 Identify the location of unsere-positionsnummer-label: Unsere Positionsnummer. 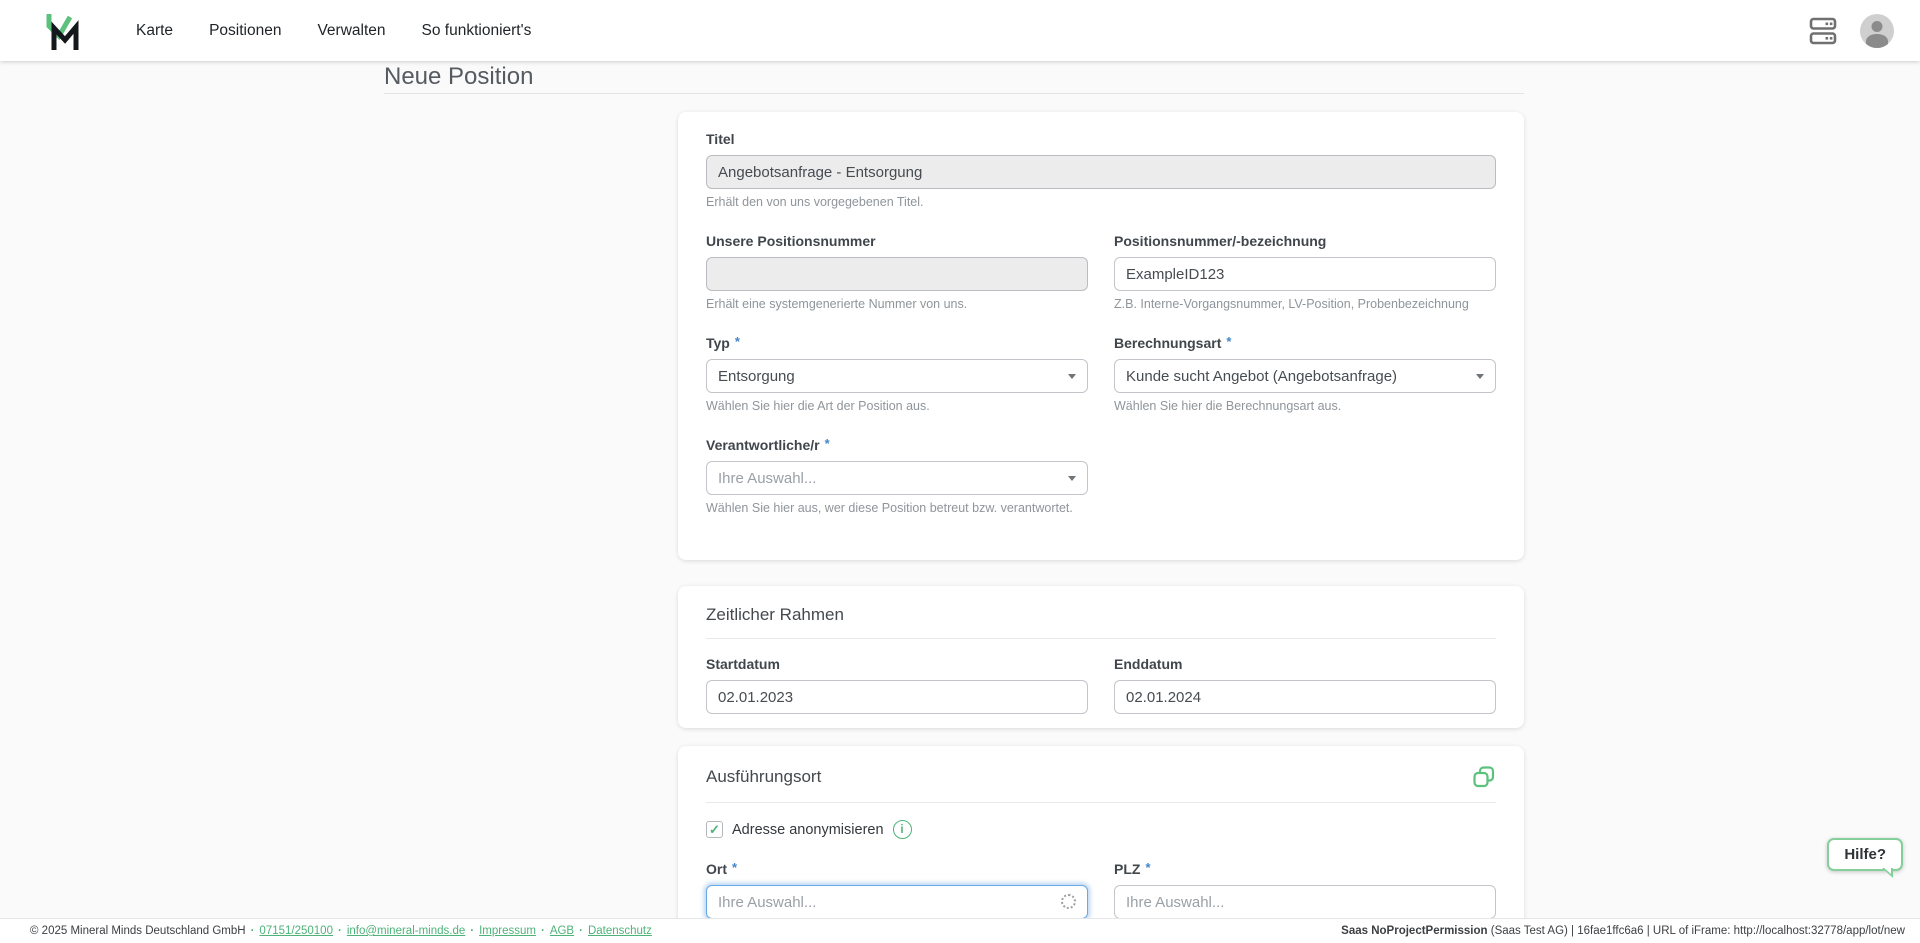
(791, 241).